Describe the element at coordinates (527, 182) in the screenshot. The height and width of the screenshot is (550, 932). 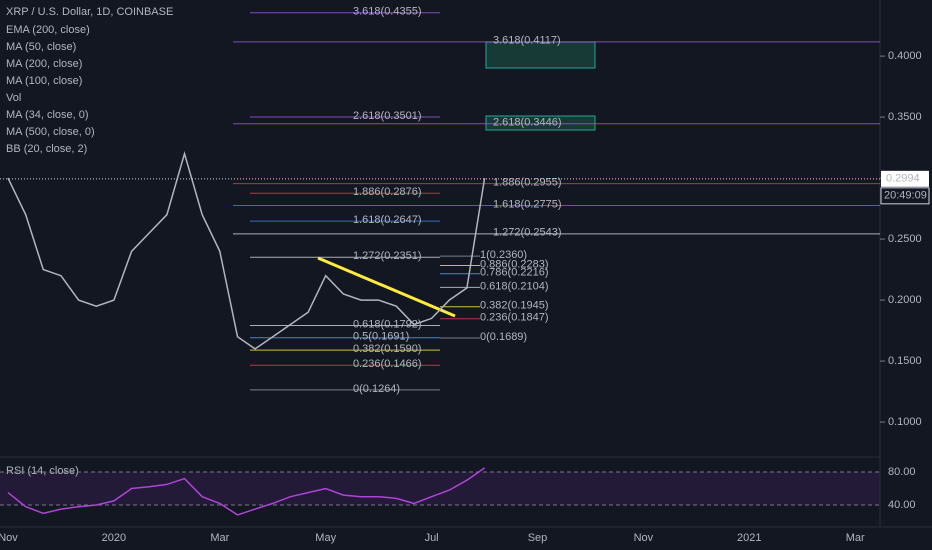
I see `fib-label: 1.886(0.2955)` at that location.